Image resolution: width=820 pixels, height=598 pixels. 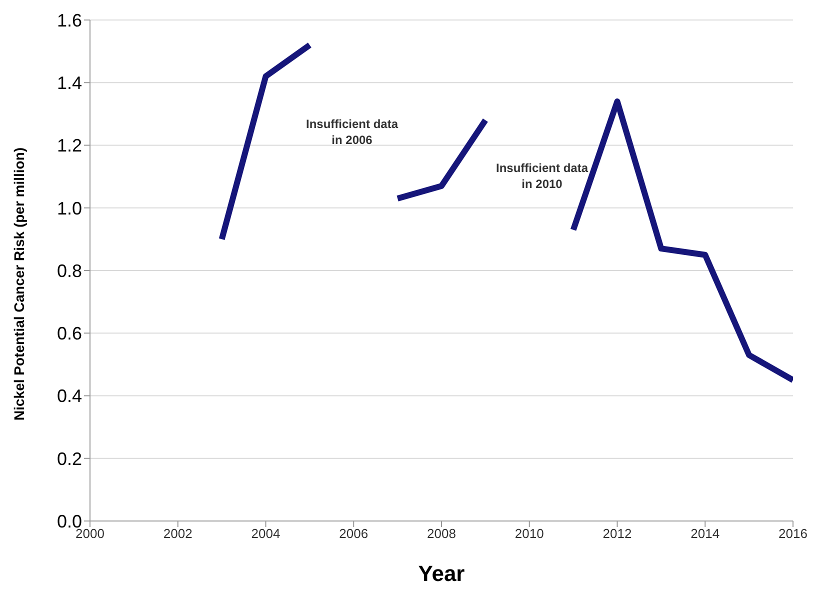 I want to click on x-tick-label: 2012, so click(x=617, y=534).